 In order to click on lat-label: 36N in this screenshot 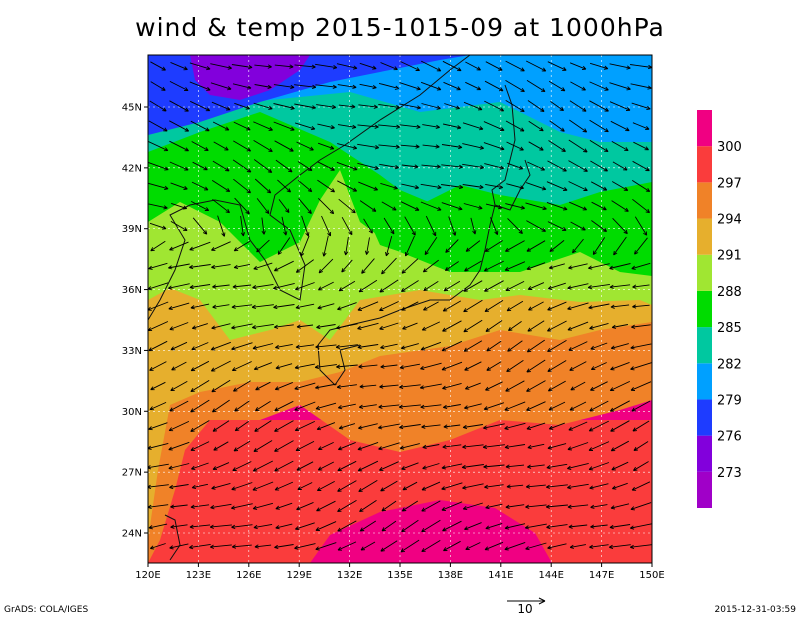, I will do `click(132, 290)`.